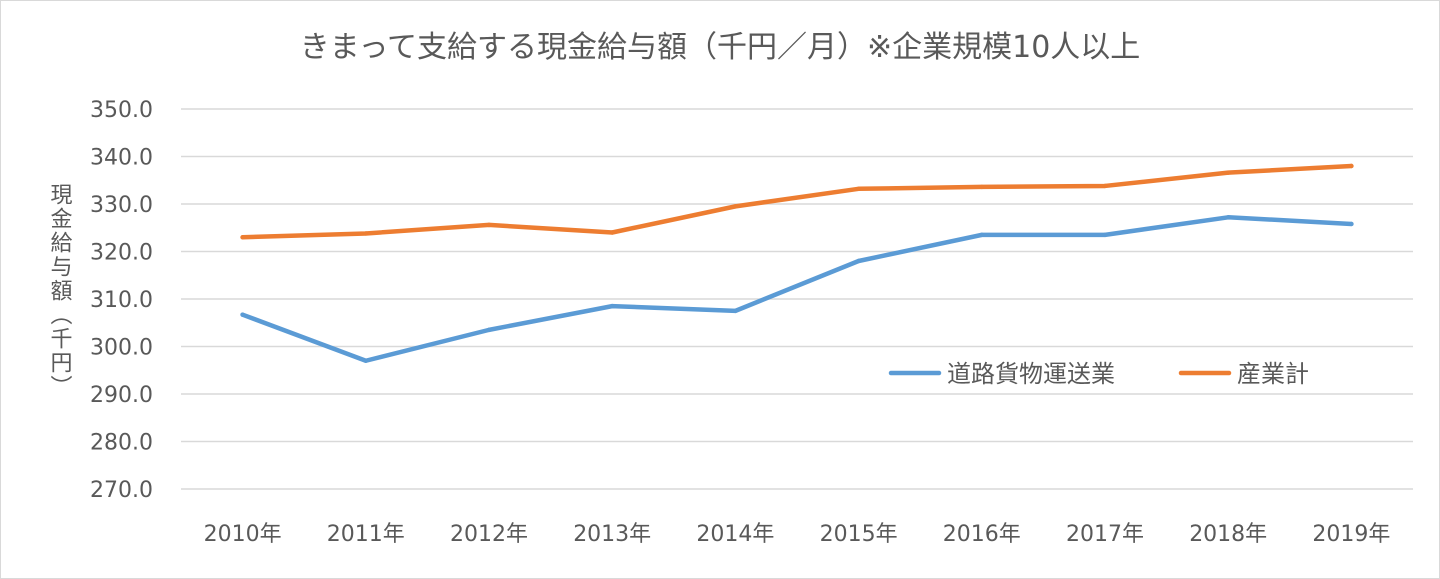 The width and height of the screenshot is (1440, 579). I want to click on y-tick-label: 330.0, so click(121, 205).